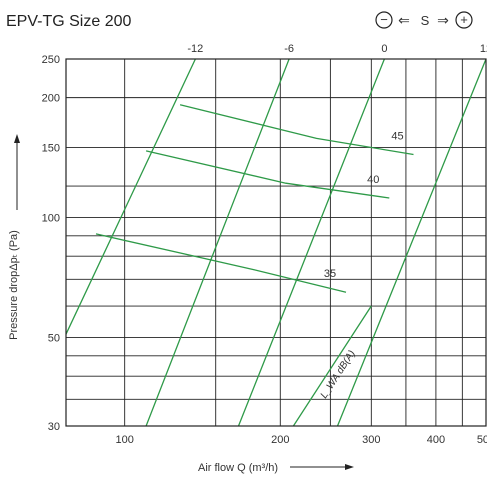  Describe the element at coordinates (51, 99) in the screenshot. I see `y-tick-label: 200` at that location.